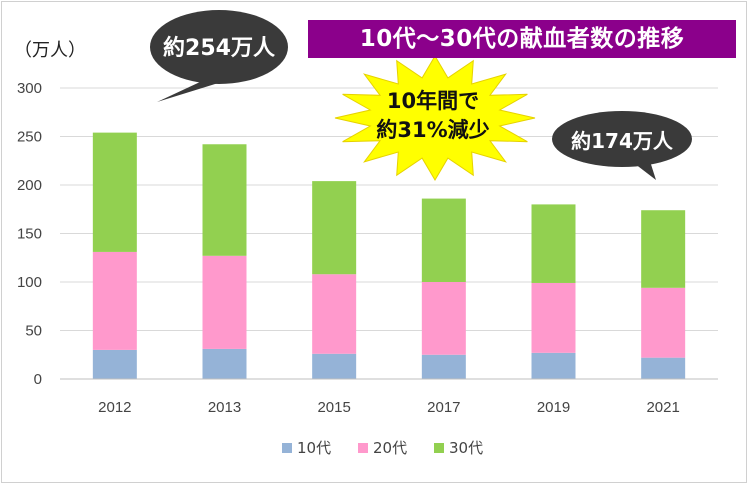 This screenshot has height=486, width=750. What do you see at coordinates (29, 185) in the screenshot?
I see `y-tick-label: 200` at bounding box center [29, 185].